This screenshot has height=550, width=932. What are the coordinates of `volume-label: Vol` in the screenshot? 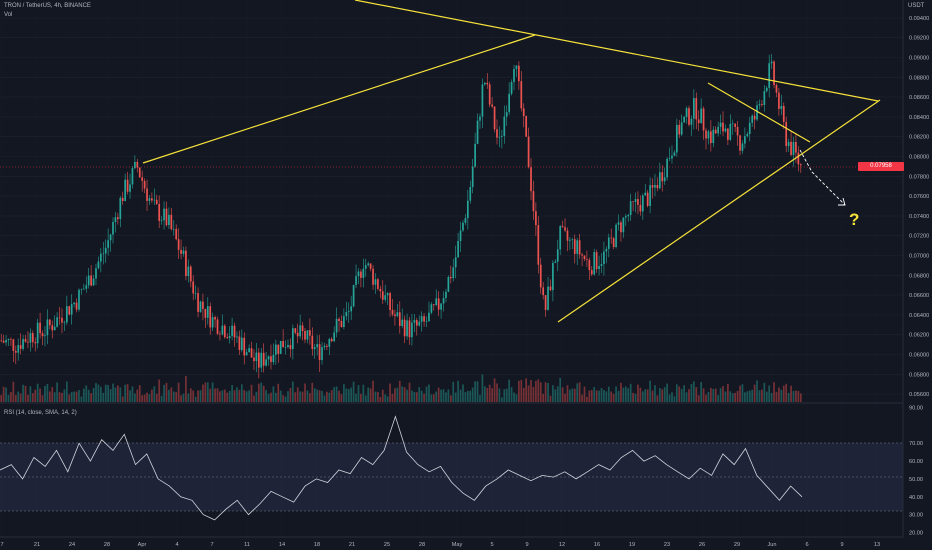 It's located at (8, 15).